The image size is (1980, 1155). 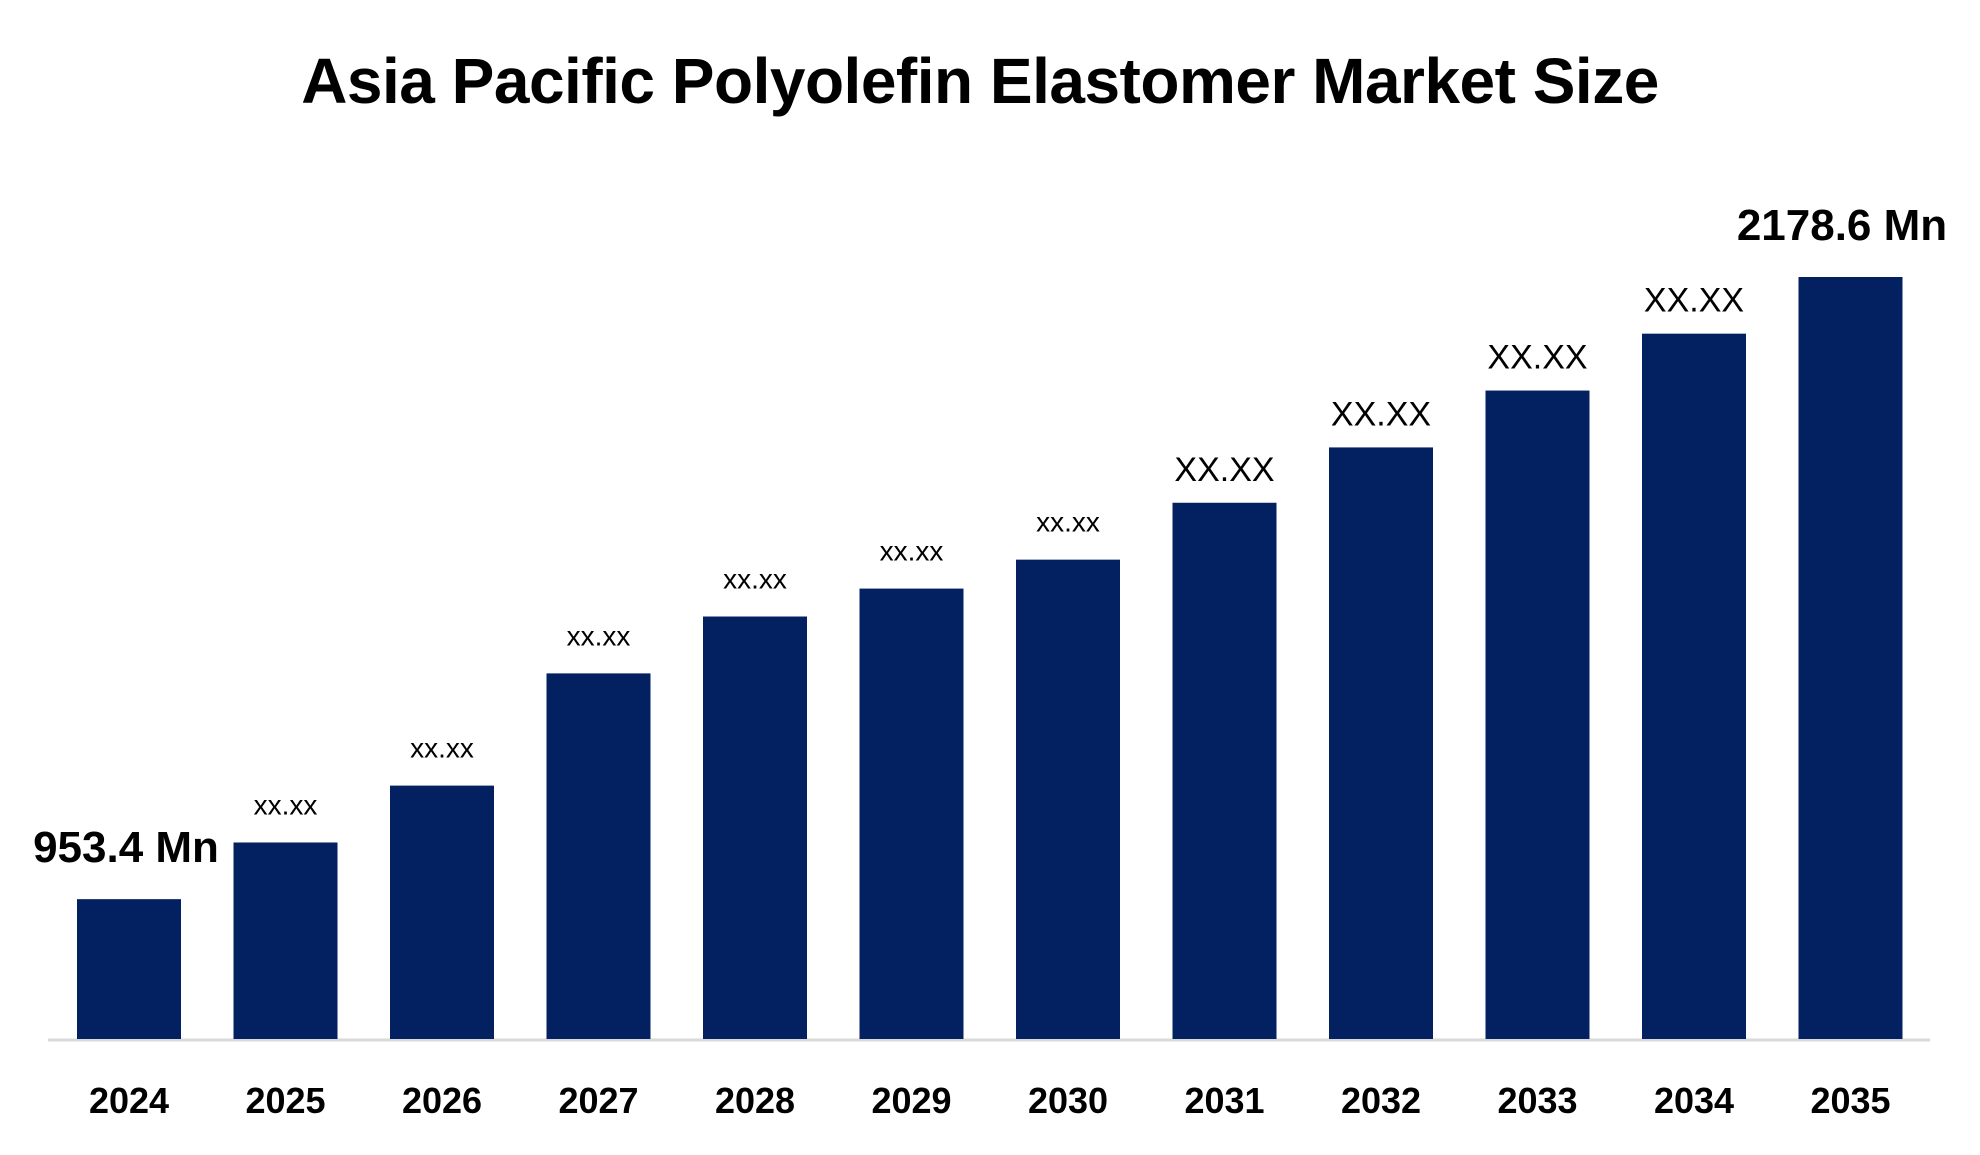 What do you see at coordinates (911, 813) in the screenshot?
I see `bar-2029` at bounding box center [911, 813].